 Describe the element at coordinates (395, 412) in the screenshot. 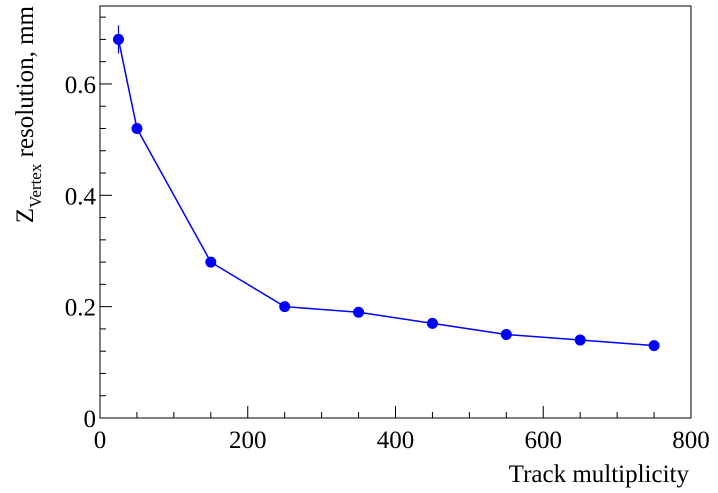

I see `x-axis-ticks` at that location.